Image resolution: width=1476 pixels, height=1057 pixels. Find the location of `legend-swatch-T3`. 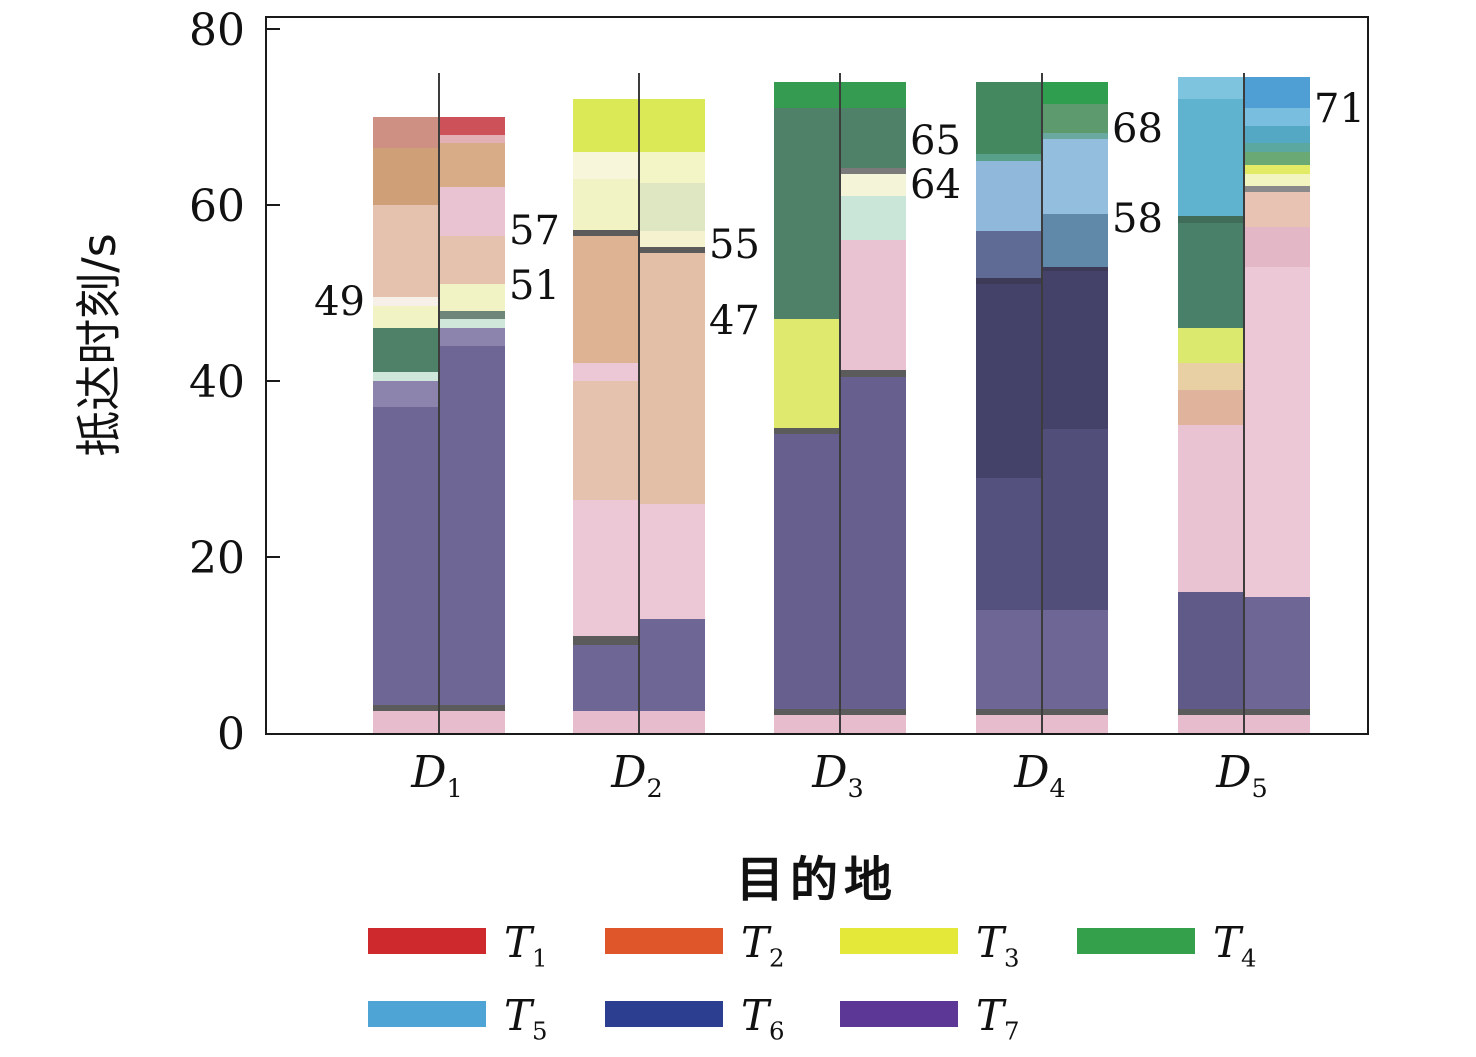

legend-swatch-T3 is located at coordinates (899, 941).